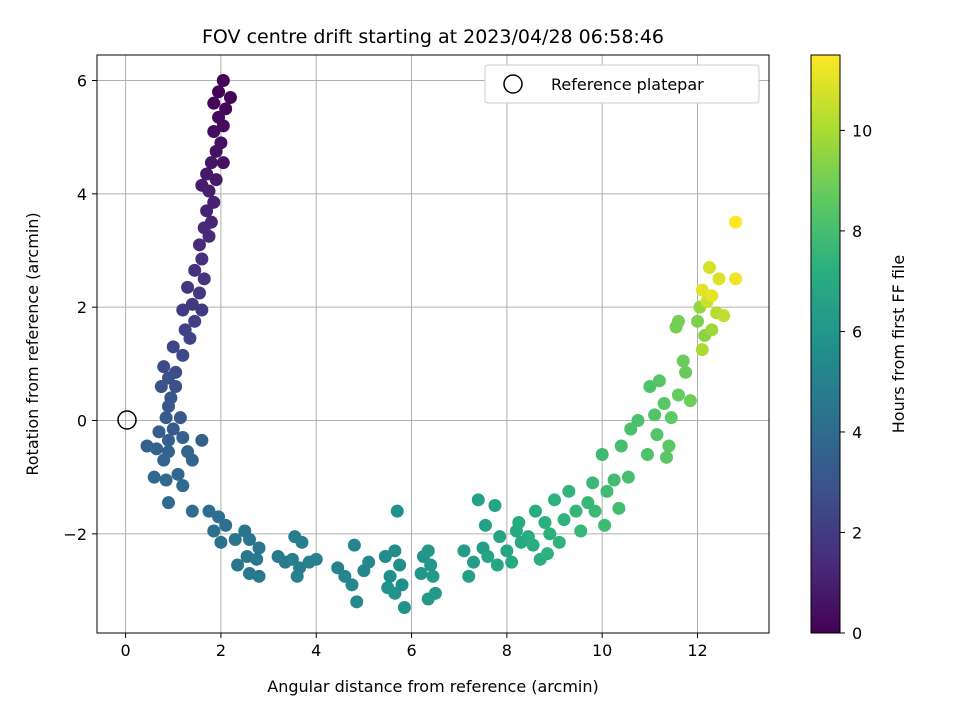 The width and height of the screenshot is (960, 720). What do you see at coordinates (75, 534) in the screenshot?
I see `y-tick-label: −2` at bounding box center [75, 534].